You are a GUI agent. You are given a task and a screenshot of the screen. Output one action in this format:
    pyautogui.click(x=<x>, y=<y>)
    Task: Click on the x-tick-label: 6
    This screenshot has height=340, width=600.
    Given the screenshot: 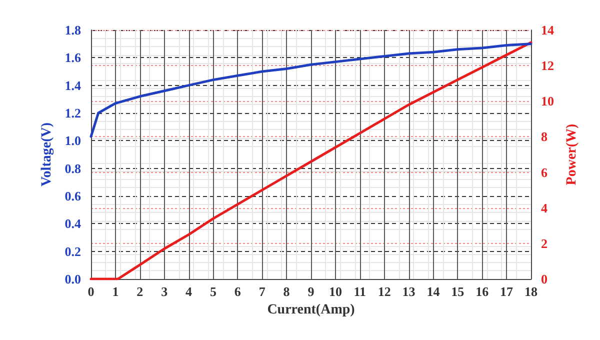 What is the action you would take?
    pyautogui.click(x=238, y=291)
    